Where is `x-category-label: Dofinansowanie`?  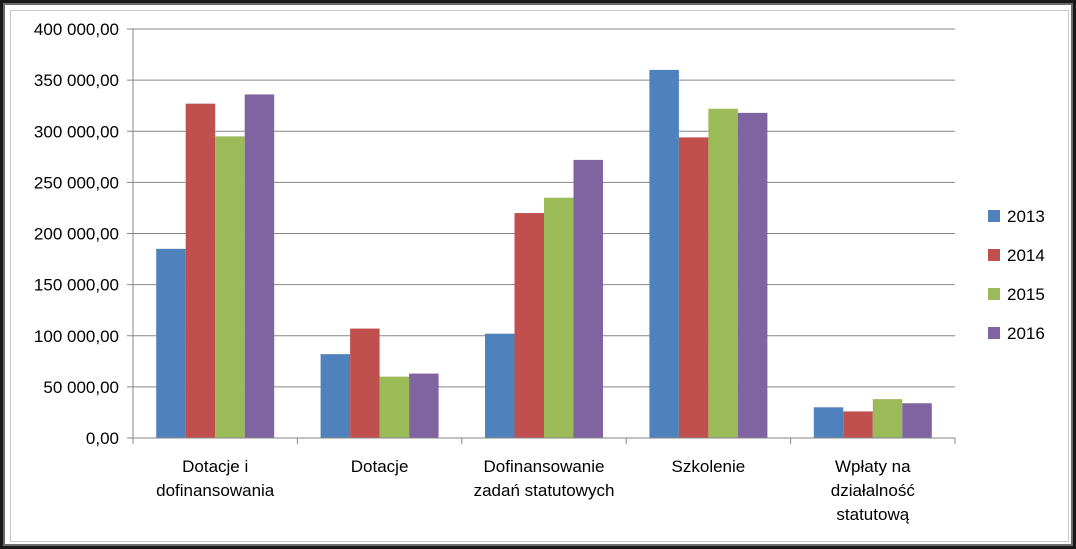 x-category-label: Dofinansowanie is located at coordinates (544, 466).